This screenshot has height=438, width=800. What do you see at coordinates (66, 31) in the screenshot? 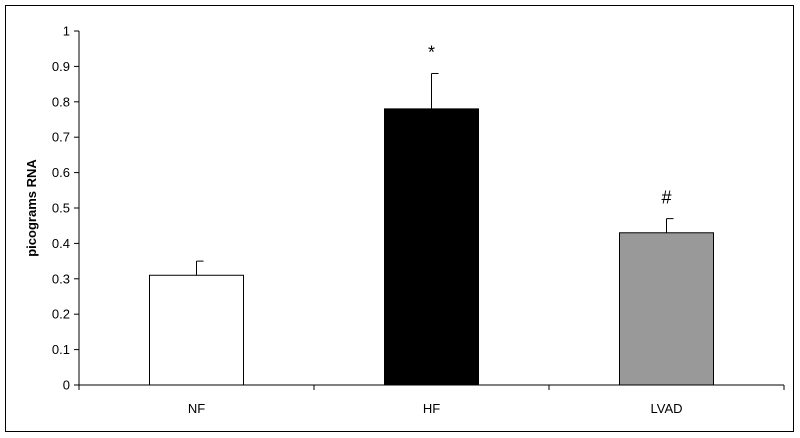
I see `y-tick-label: 1` at bounding box center [66, 31].